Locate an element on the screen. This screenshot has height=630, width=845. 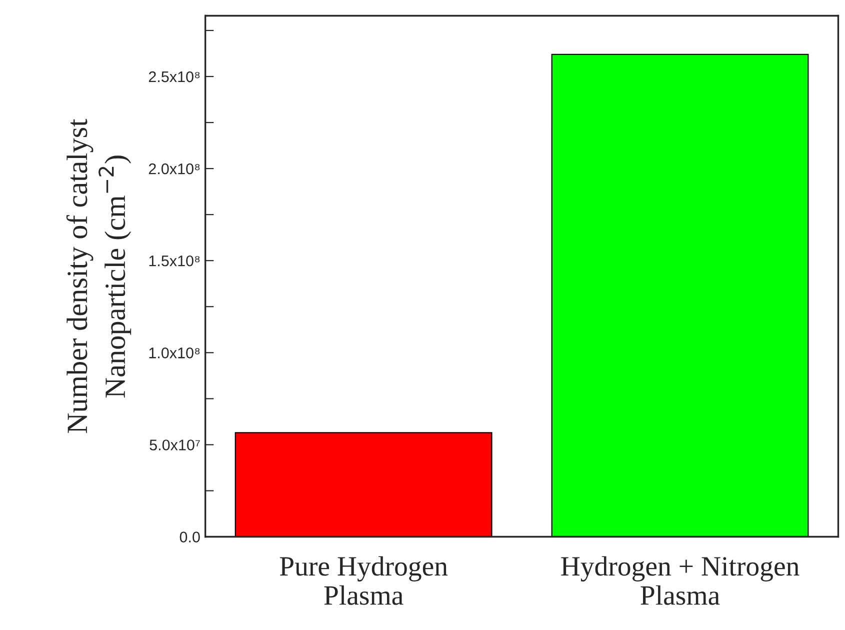
y-tick-label: 2.5x10⁸ is located at coordinates (174, 76).